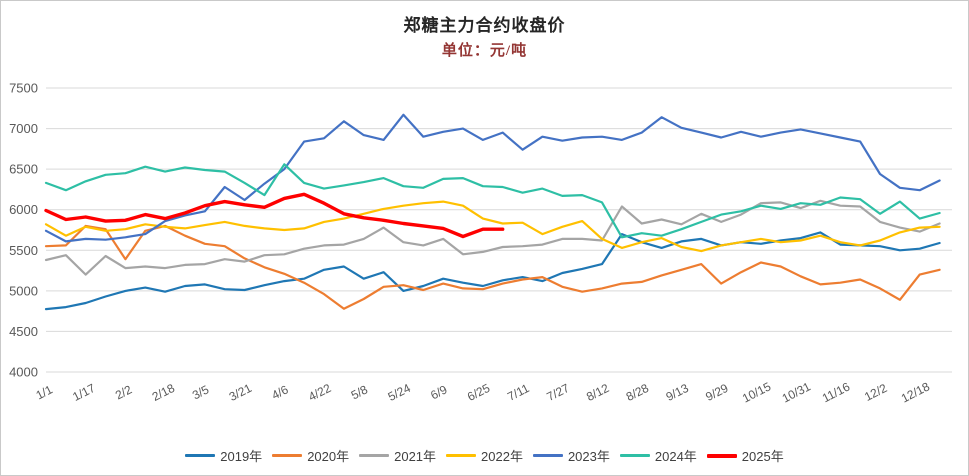 This screenshot has width=969, height=476. What do you see at coordinates (637, 392) in the screenshot?
I see `x-axis-tick-label: 8/28` at bounding box center [637, 392].